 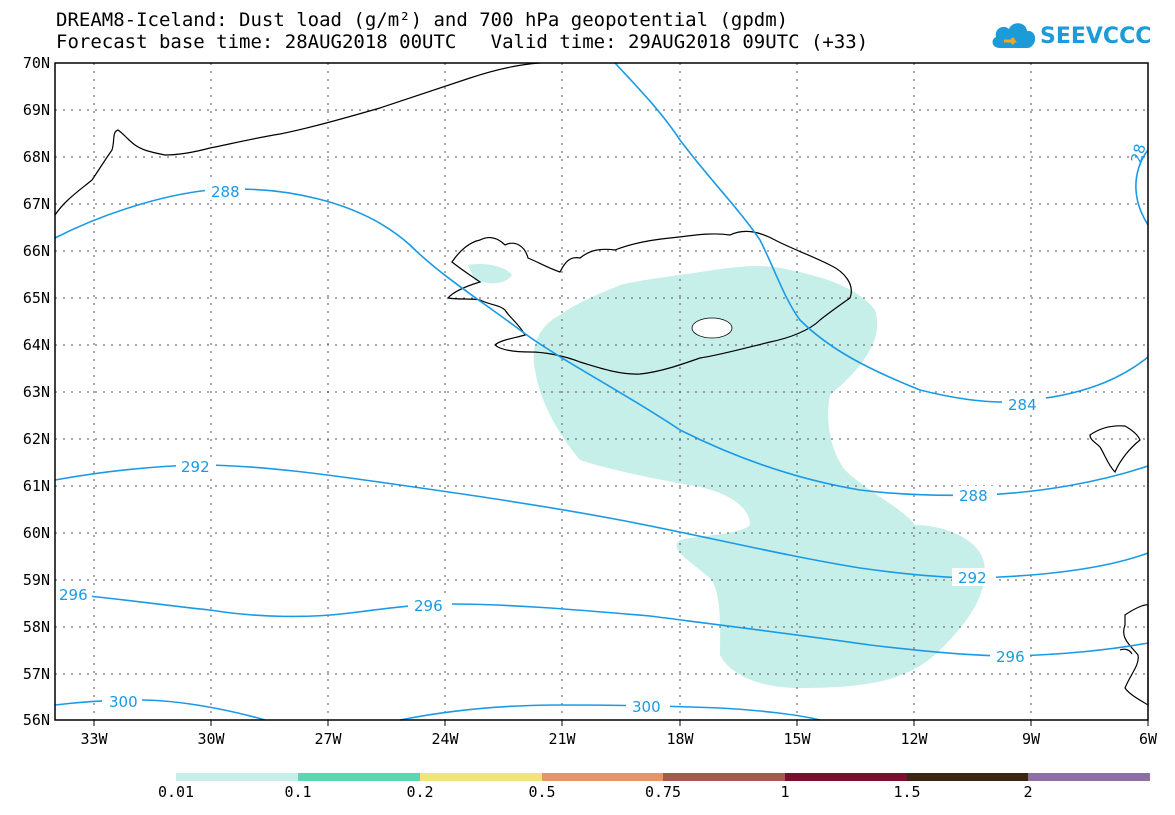 What do you see at coordinates (907, 792) in the screenshot?
I see `colorbar-label: 1.5` at bounding box center [907, 792].